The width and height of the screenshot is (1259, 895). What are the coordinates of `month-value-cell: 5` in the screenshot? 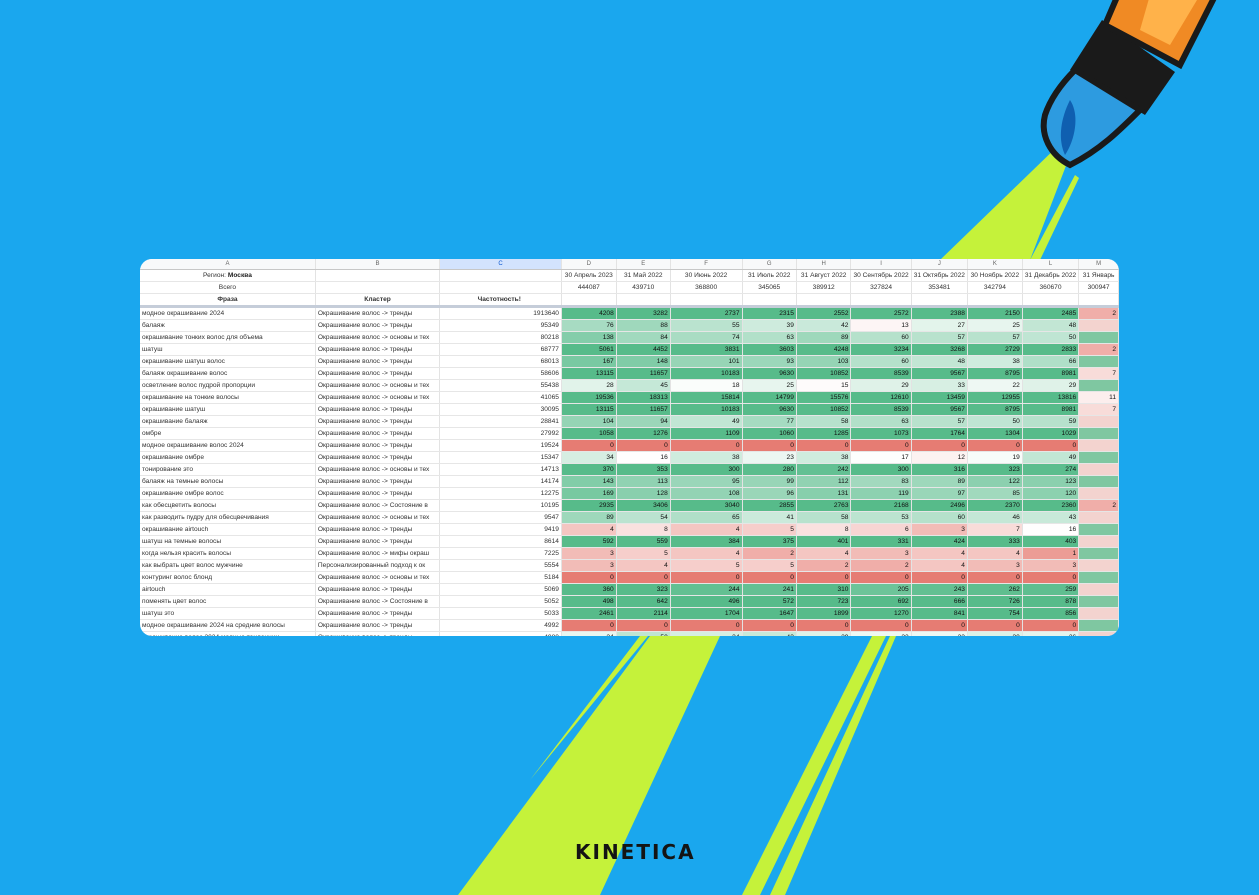 It's located at (643, 553).